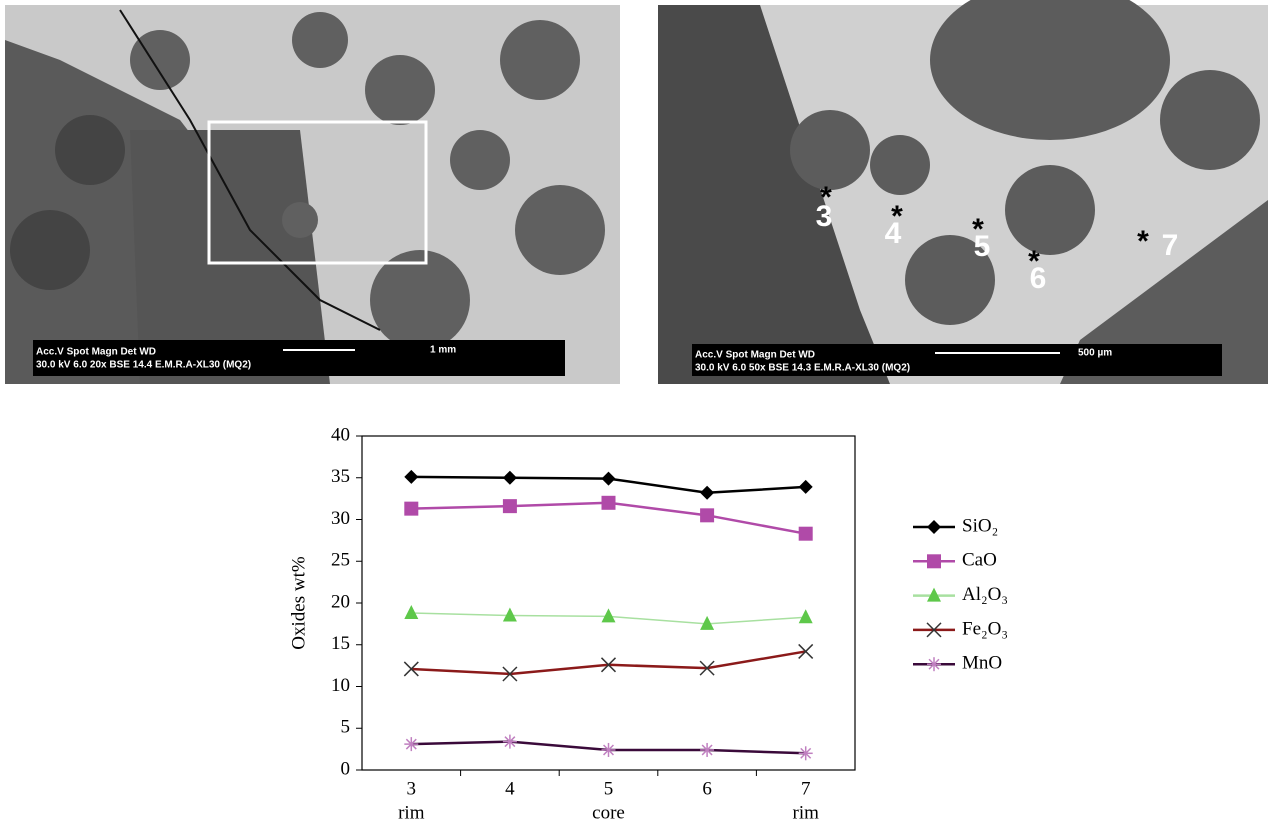  I want to click on x-tick-label: 5, so click(609, 788).